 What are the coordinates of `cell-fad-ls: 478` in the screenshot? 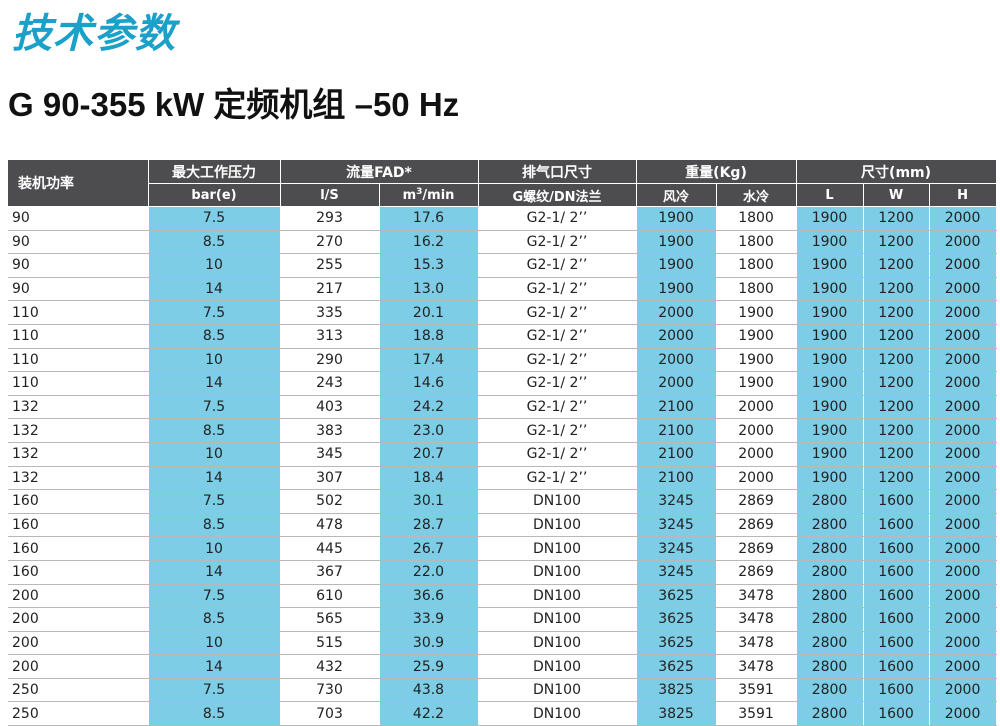 It's located at (329, 525).